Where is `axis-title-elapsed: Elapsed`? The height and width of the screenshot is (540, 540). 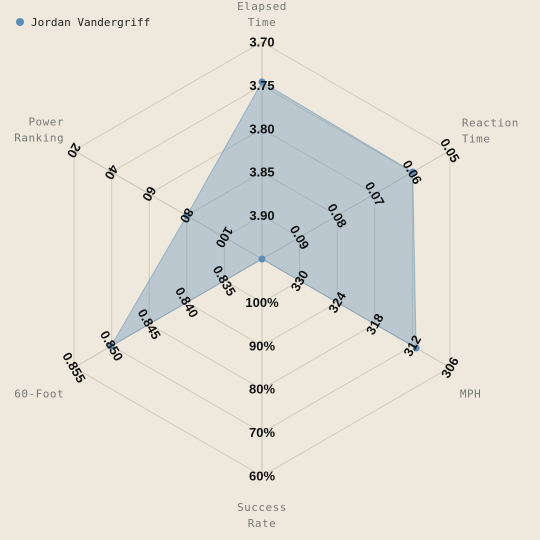 axis-title-elapsed: Elapsed is located at coordinates (262, 6).